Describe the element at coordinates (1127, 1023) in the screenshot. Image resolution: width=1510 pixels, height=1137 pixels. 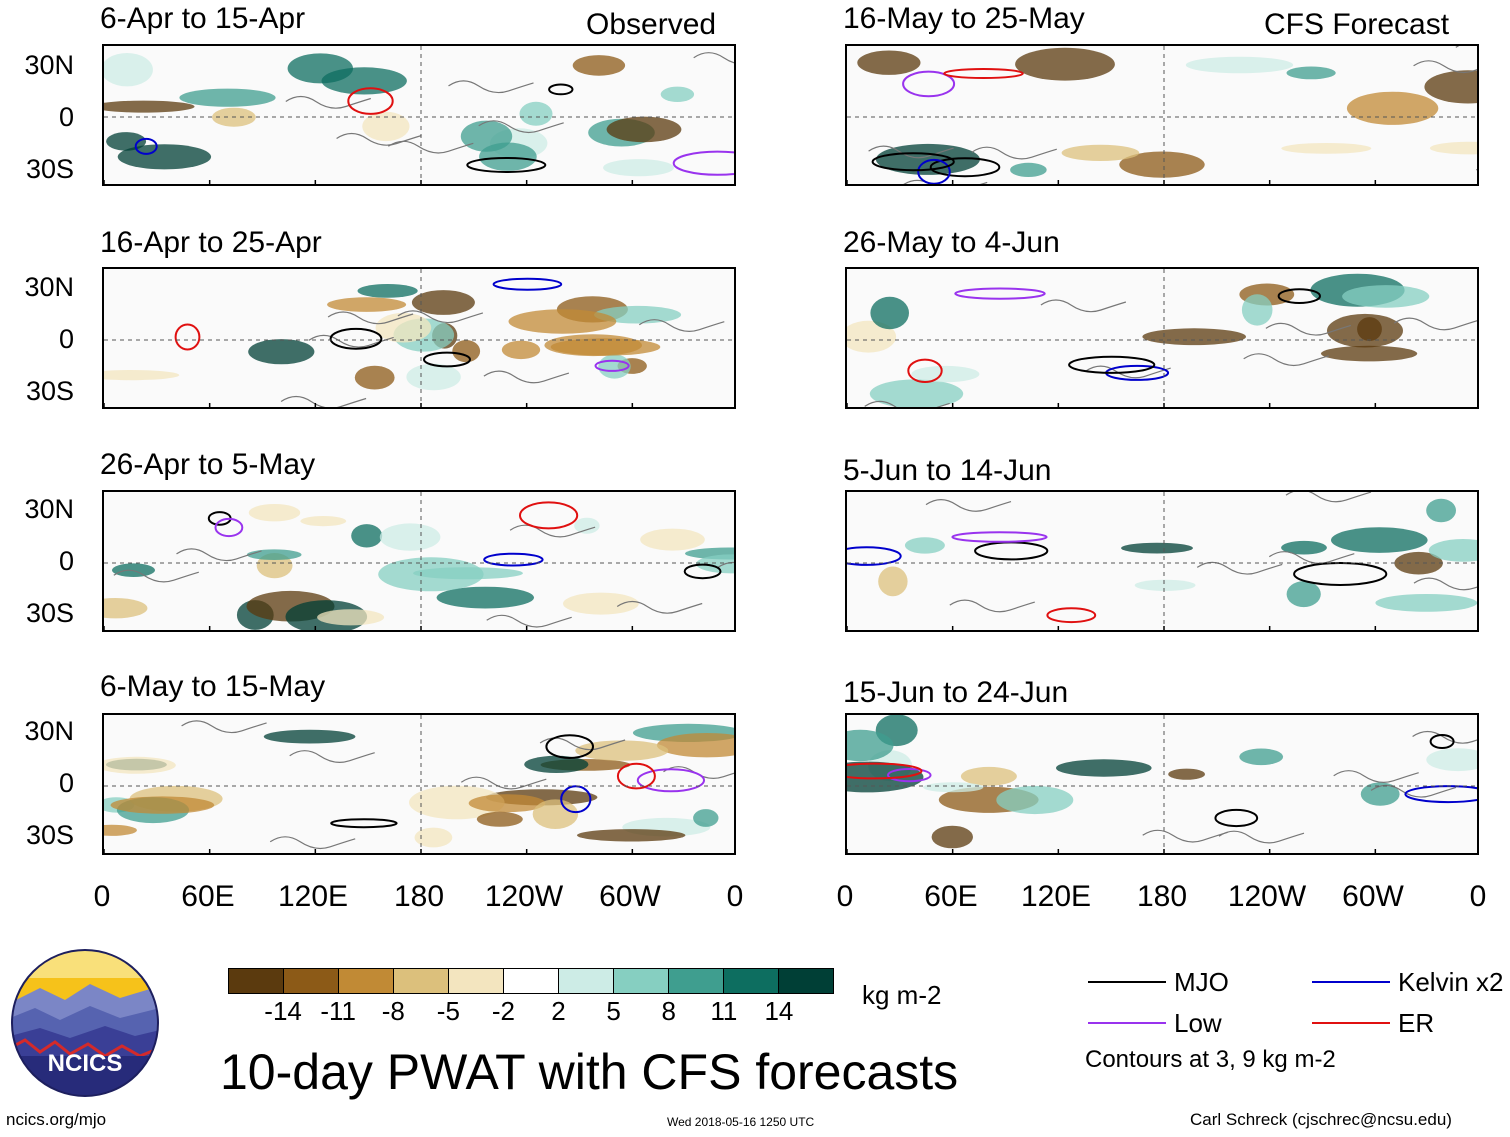
I see `legend-low-swatch` at that location.